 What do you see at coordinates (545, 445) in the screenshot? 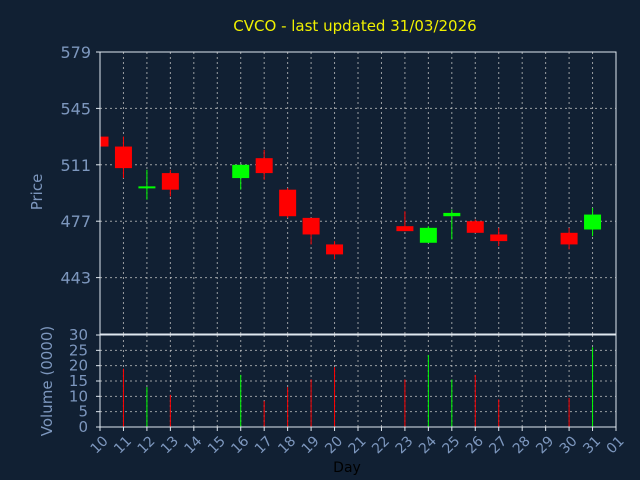
I see `x-tick-label: 29` at bounding box center [545, 445].